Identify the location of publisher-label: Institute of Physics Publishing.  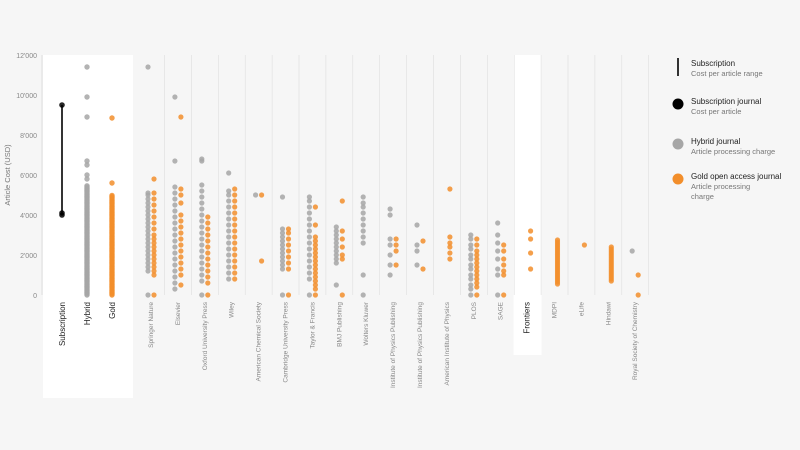
(393, 345).